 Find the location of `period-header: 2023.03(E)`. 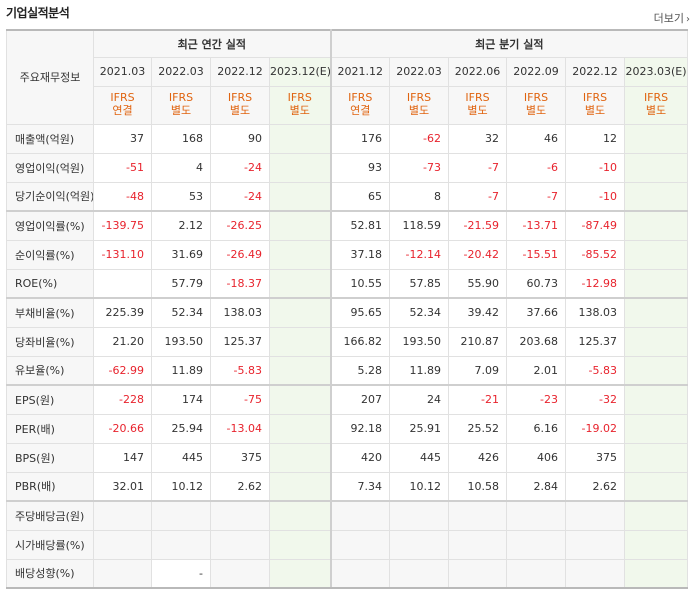

period-header: 2023.03(E) is located at coordinates (656, 71).